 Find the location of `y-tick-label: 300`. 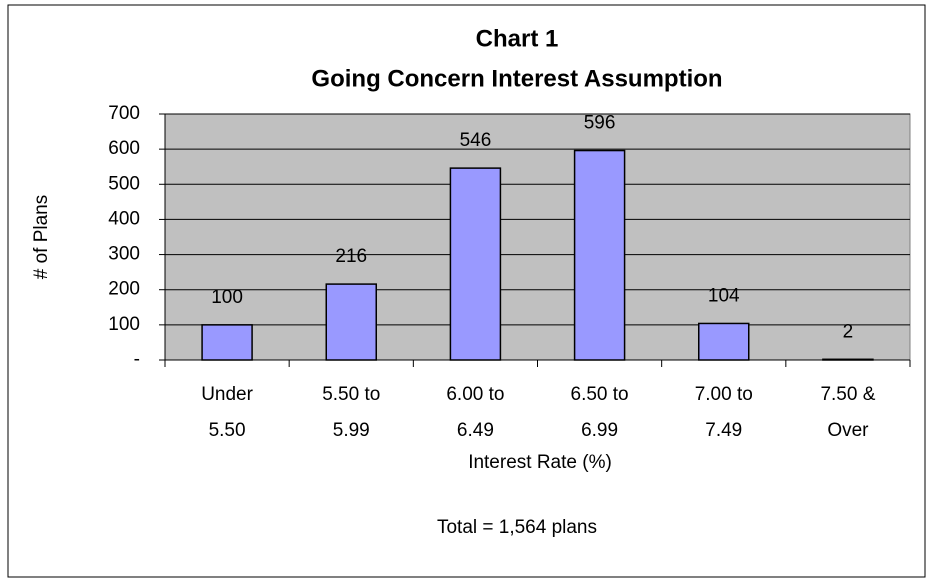

y-tick-label: 300 is located at coordinates (124, 254).